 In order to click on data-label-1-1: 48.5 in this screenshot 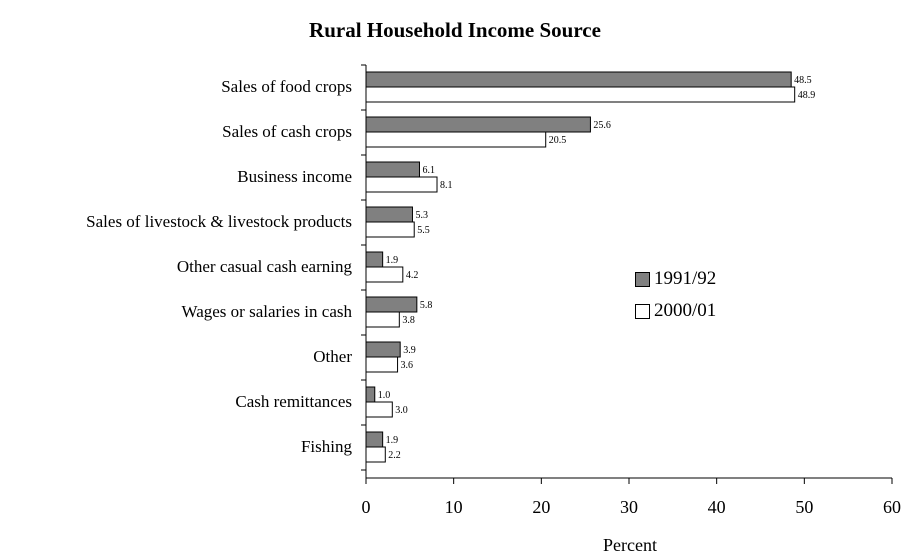, I will do `click(803, 80)`.